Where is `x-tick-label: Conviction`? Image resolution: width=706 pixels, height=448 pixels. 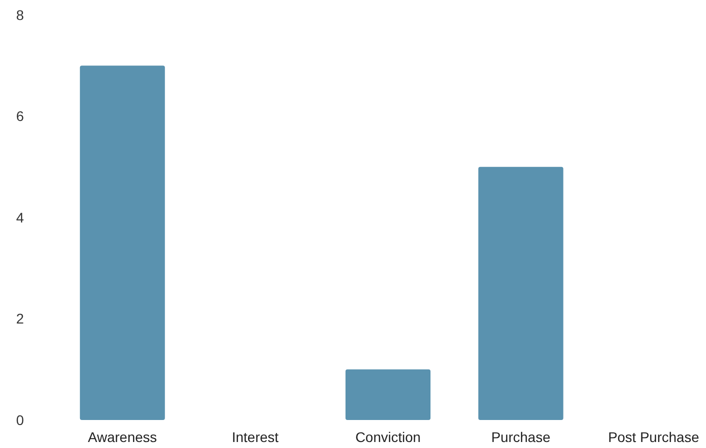
x-tick-label: Conviction is located at coordinates (388, 437).